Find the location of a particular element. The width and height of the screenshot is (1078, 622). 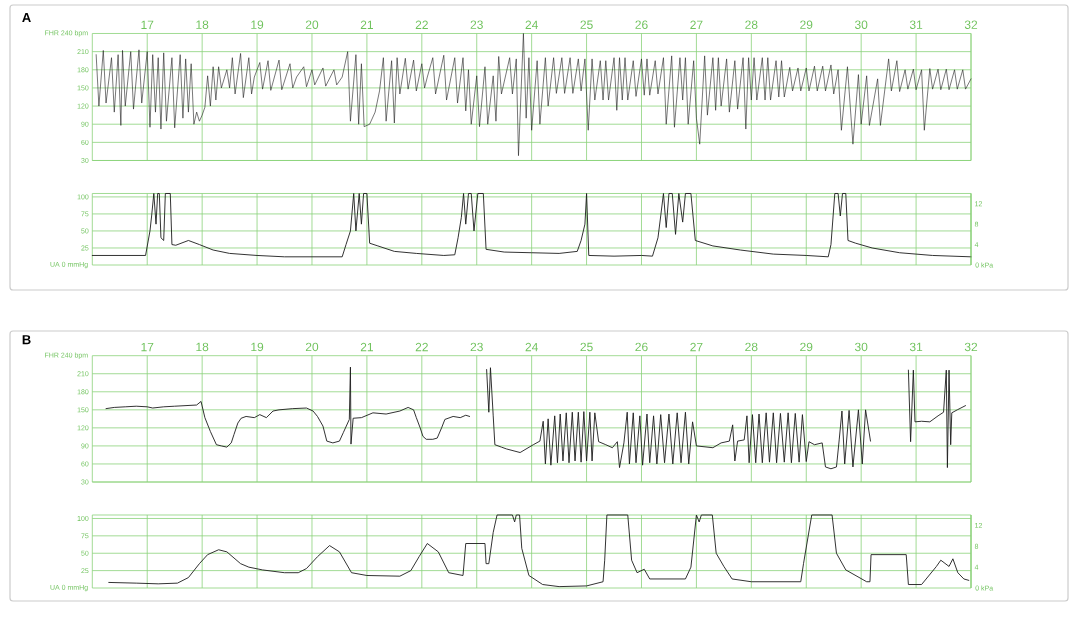

line-series is located at coordinates (539, 551).